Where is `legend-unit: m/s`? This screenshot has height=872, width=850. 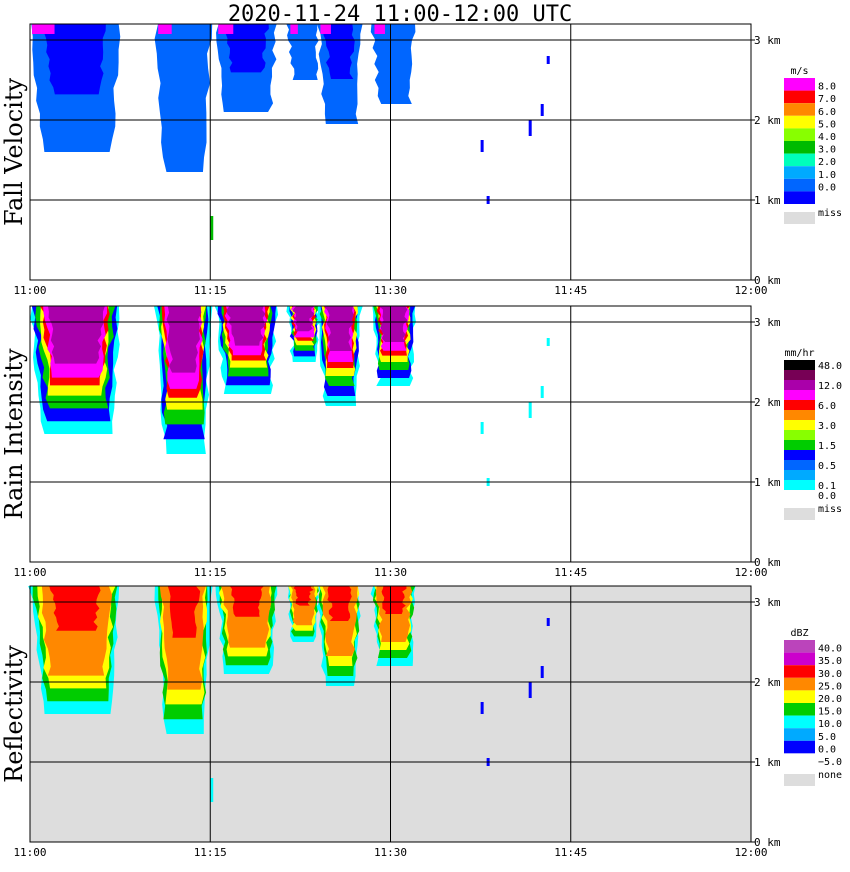 legend-unit: m/s is located at coordinates (799, 71).